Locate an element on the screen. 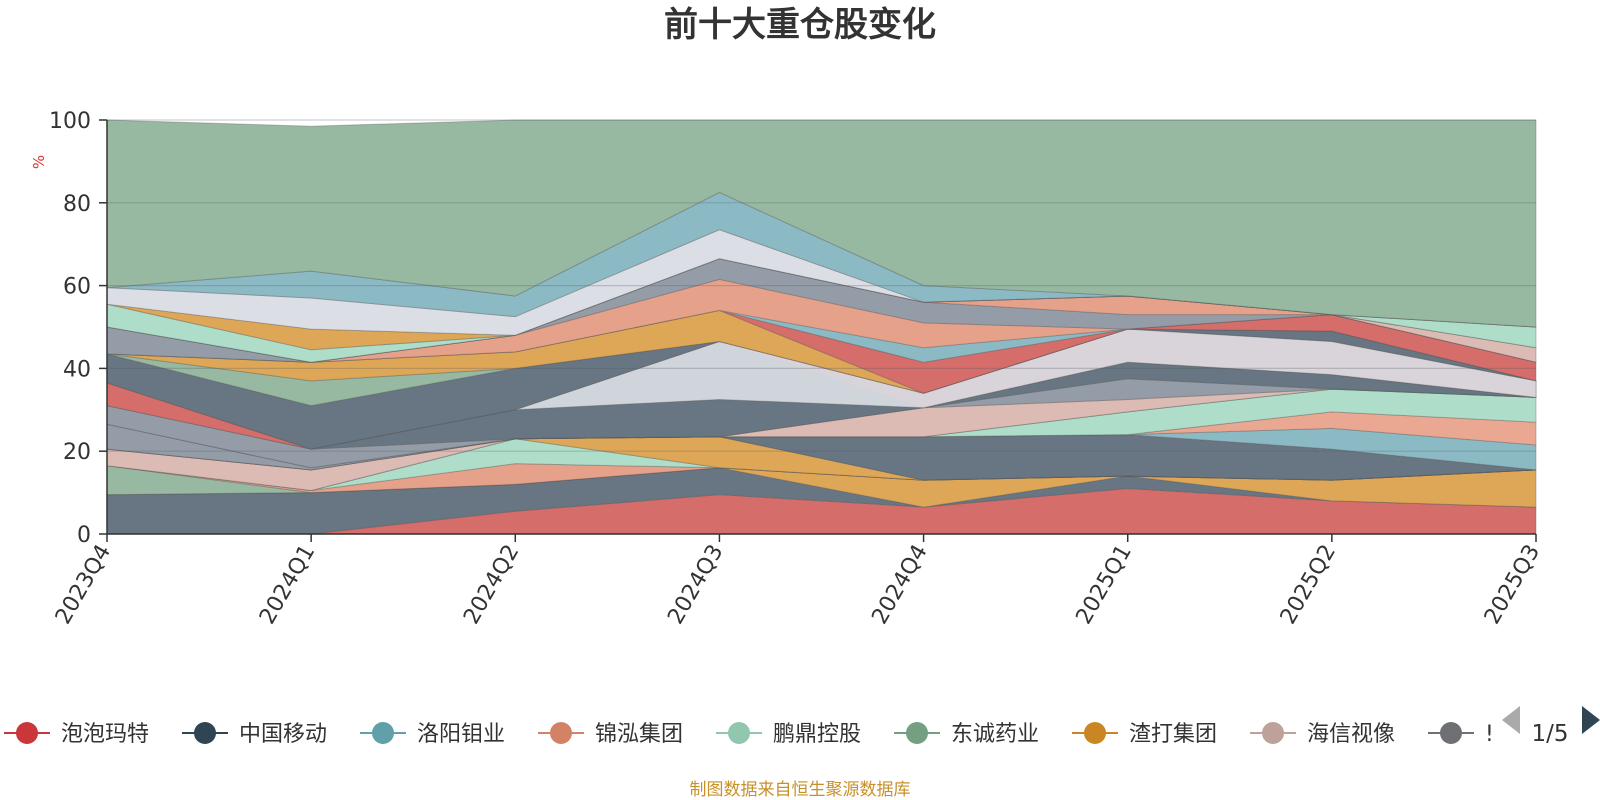  legend-label: 东诚药业 is located at coordinates (995, 734).